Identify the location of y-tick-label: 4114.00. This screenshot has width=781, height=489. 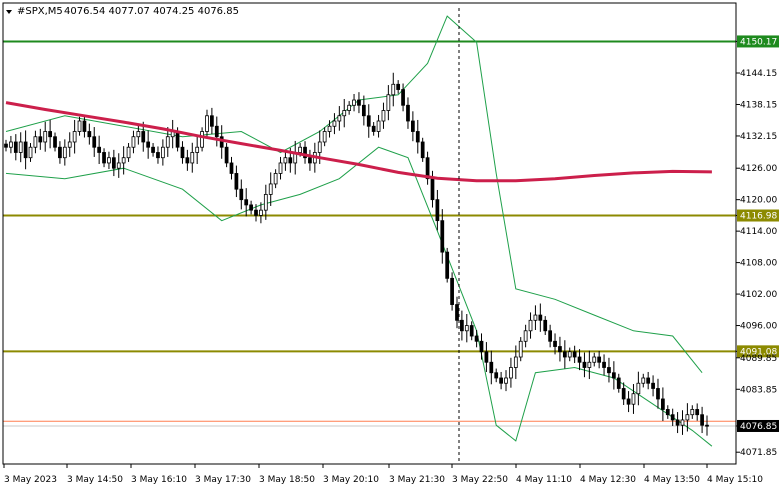
(758, 232).